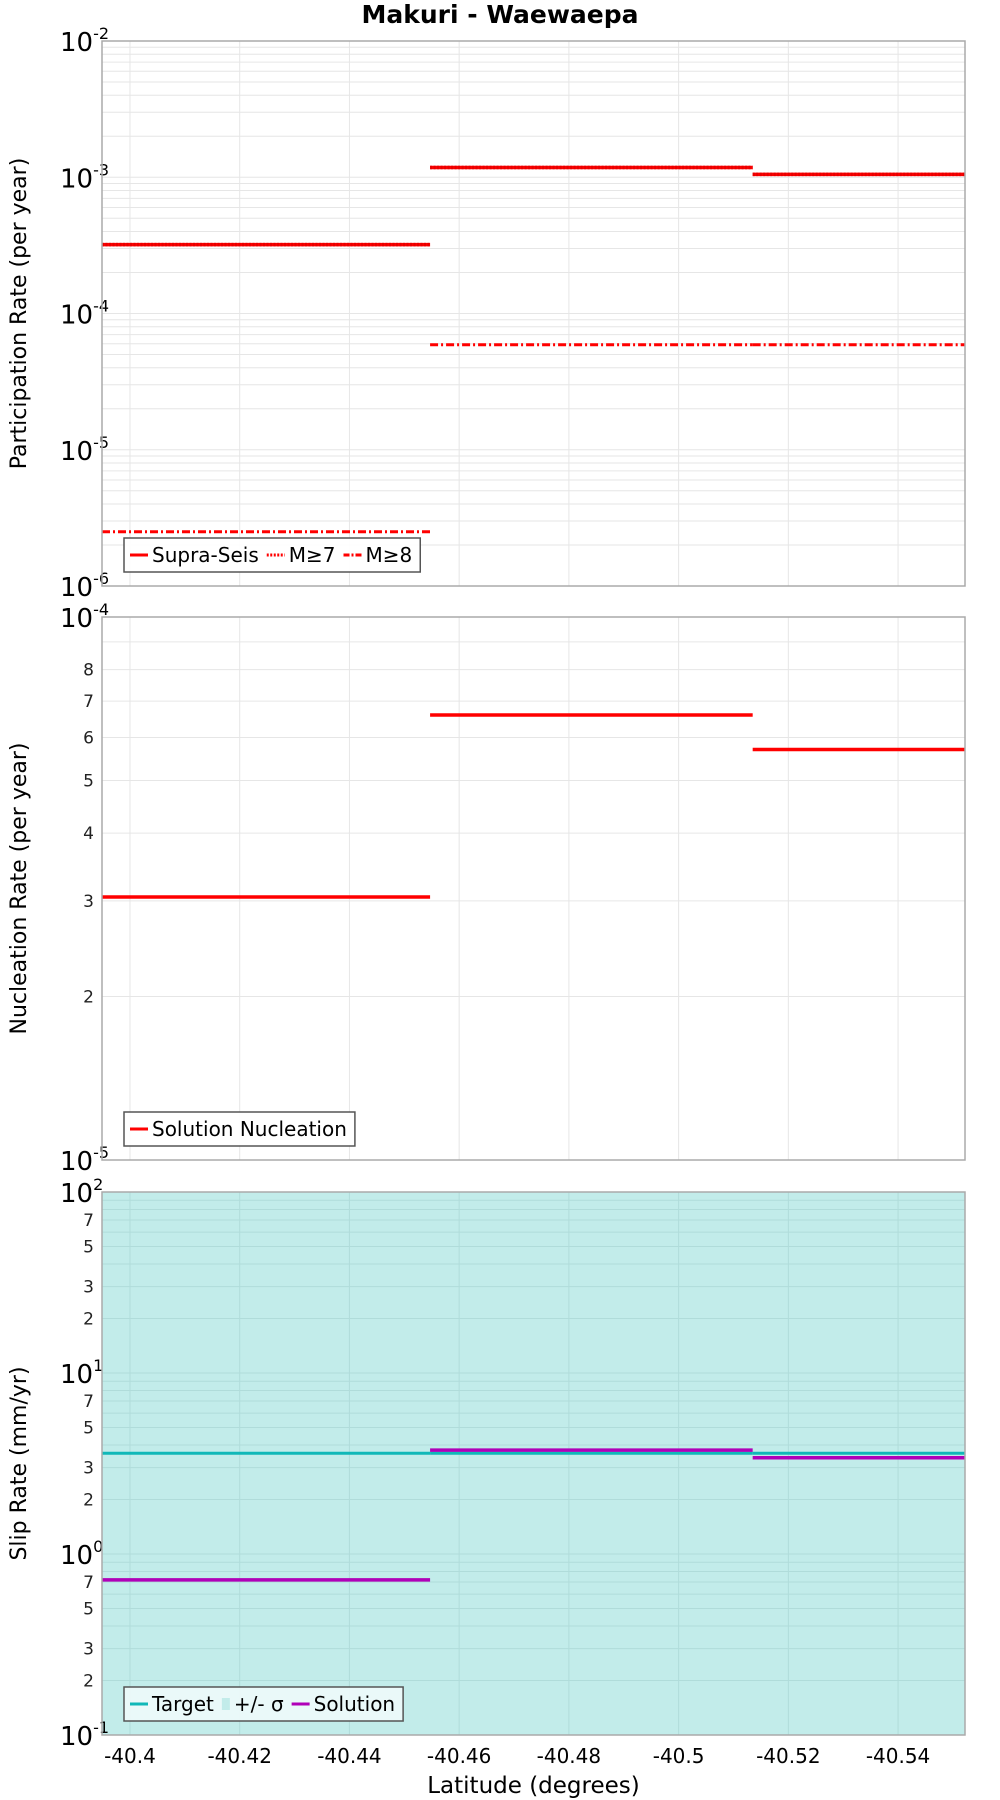 The height and width of the screenshot is (1800, 1000). What do you see at coordinates (84, 1735) in the screenshot?
I see `y-tick-label: 10⁻¹` at bounding box center [84, 1735].